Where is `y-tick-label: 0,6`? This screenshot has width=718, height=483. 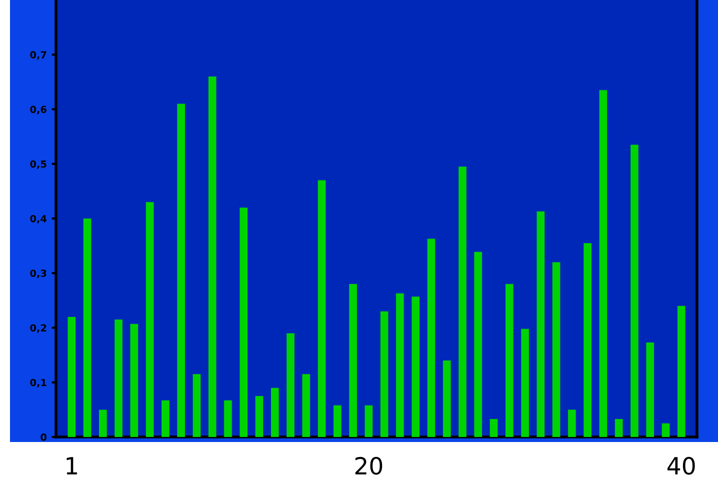
y-tick-label: 0,6 is located at coordinates (38, 110).